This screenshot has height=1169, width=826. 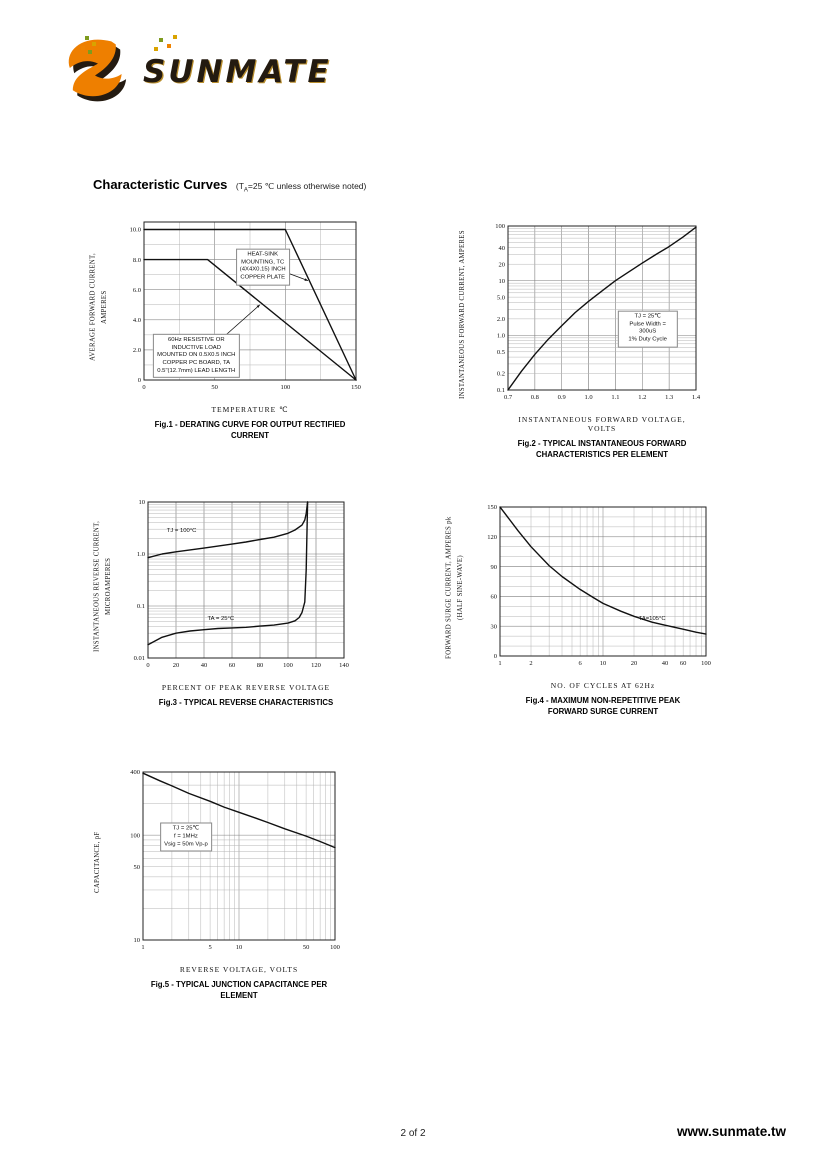 What do you see at coordinates (599, 585) in the screenshot?
I see `fig4-plot: 1 2 6 10 20 40 60 100 150 120 90 60 30 0` at bounding box center [599, 585].